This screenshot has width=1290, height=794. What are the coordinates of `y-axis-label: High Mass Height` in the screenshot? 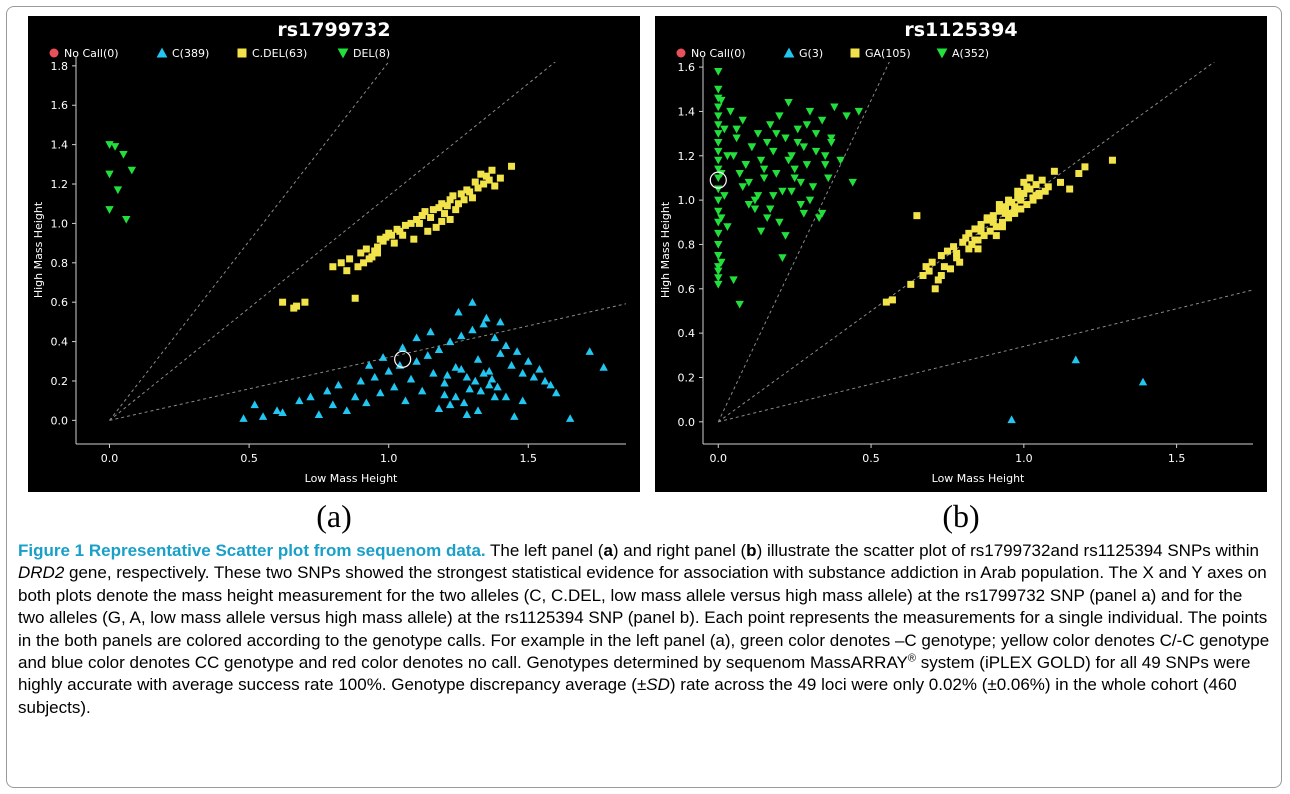 It's located at (38, 249).